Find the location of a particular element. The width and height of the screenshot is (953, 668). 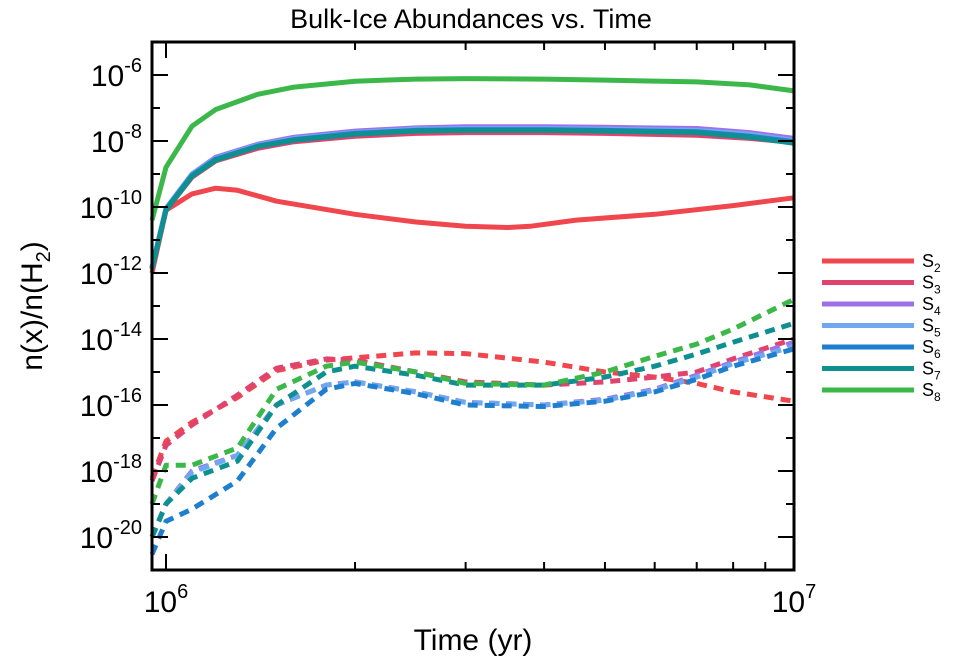

y-axis-label: n(x)/n(H2) is located at coordinates (35, 305).